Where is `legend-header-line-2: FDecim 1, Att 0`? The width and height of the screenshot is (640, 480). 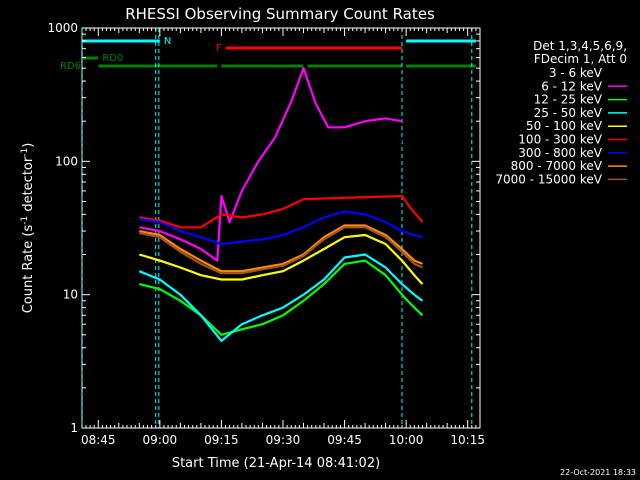
legend-header-line-2: FDecim 1, Att 0 is located at coordinates (580, 59).